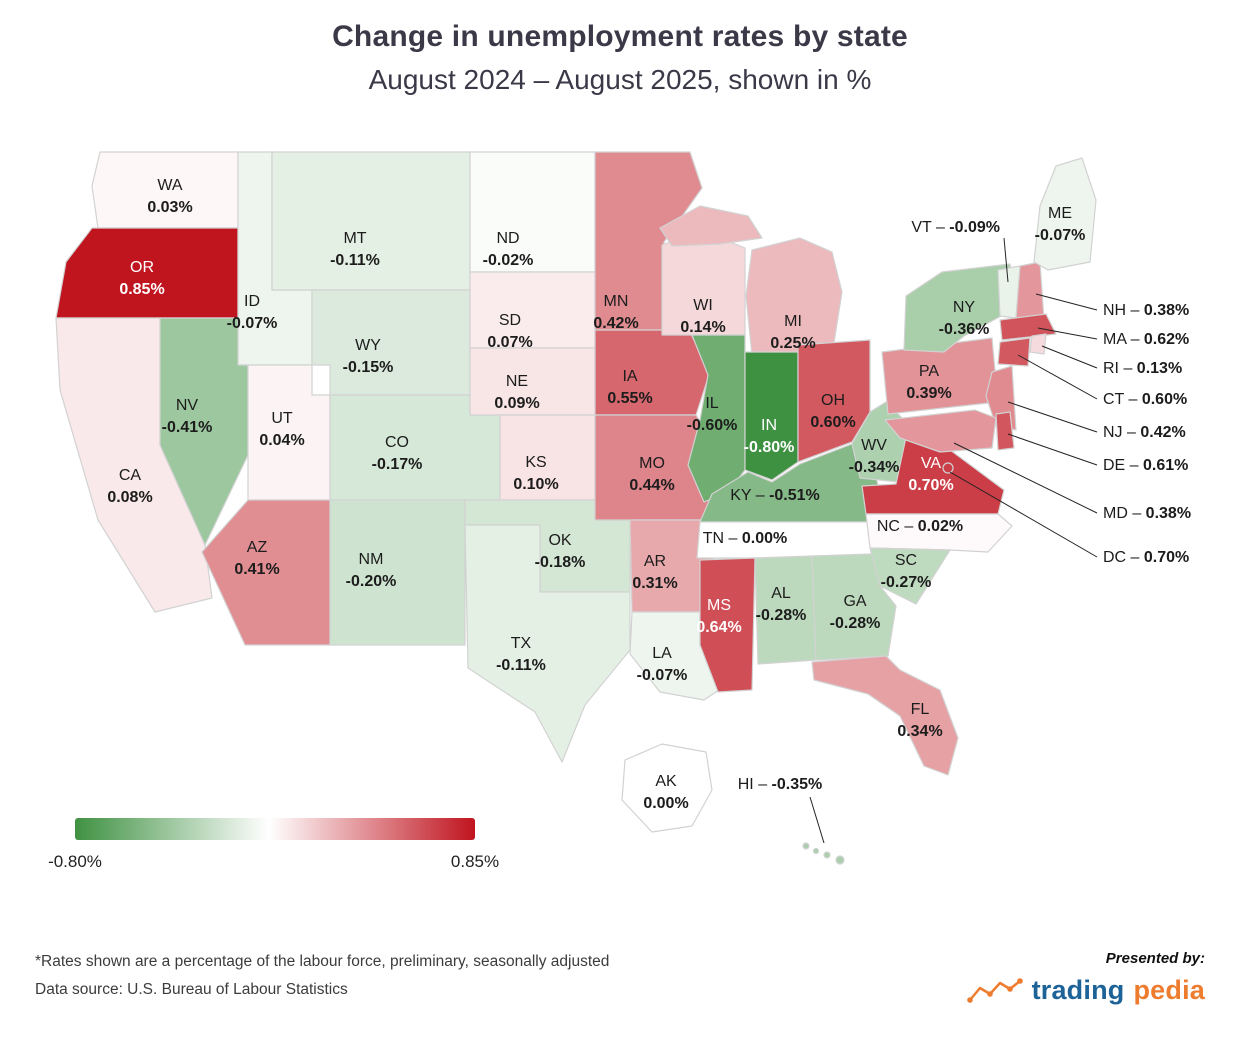  What do you see at coordinates (1146, 339) in the screenshot?
I see `state-label-MA: MA – 0.62%` at bounding box center [1146, 339].